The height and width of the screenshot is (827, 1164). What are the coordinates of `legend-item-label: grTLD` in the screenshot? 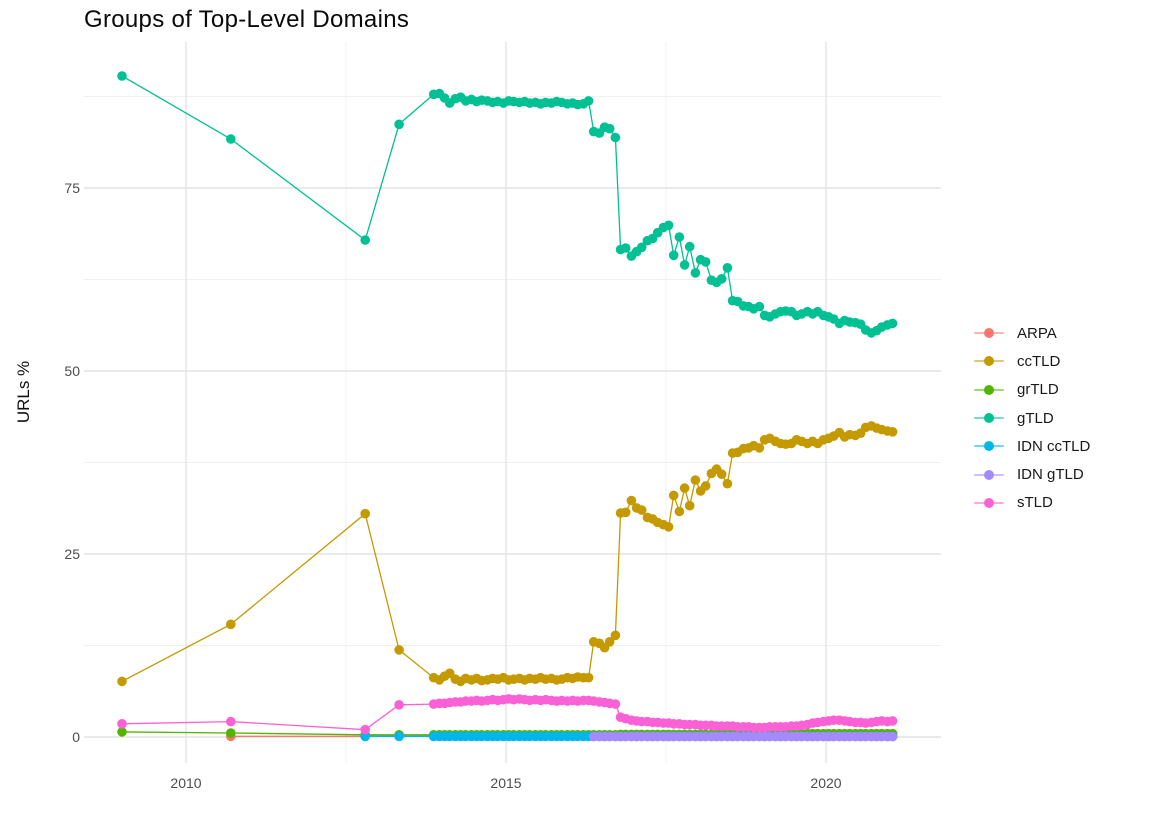 It's located at (1038, 390).